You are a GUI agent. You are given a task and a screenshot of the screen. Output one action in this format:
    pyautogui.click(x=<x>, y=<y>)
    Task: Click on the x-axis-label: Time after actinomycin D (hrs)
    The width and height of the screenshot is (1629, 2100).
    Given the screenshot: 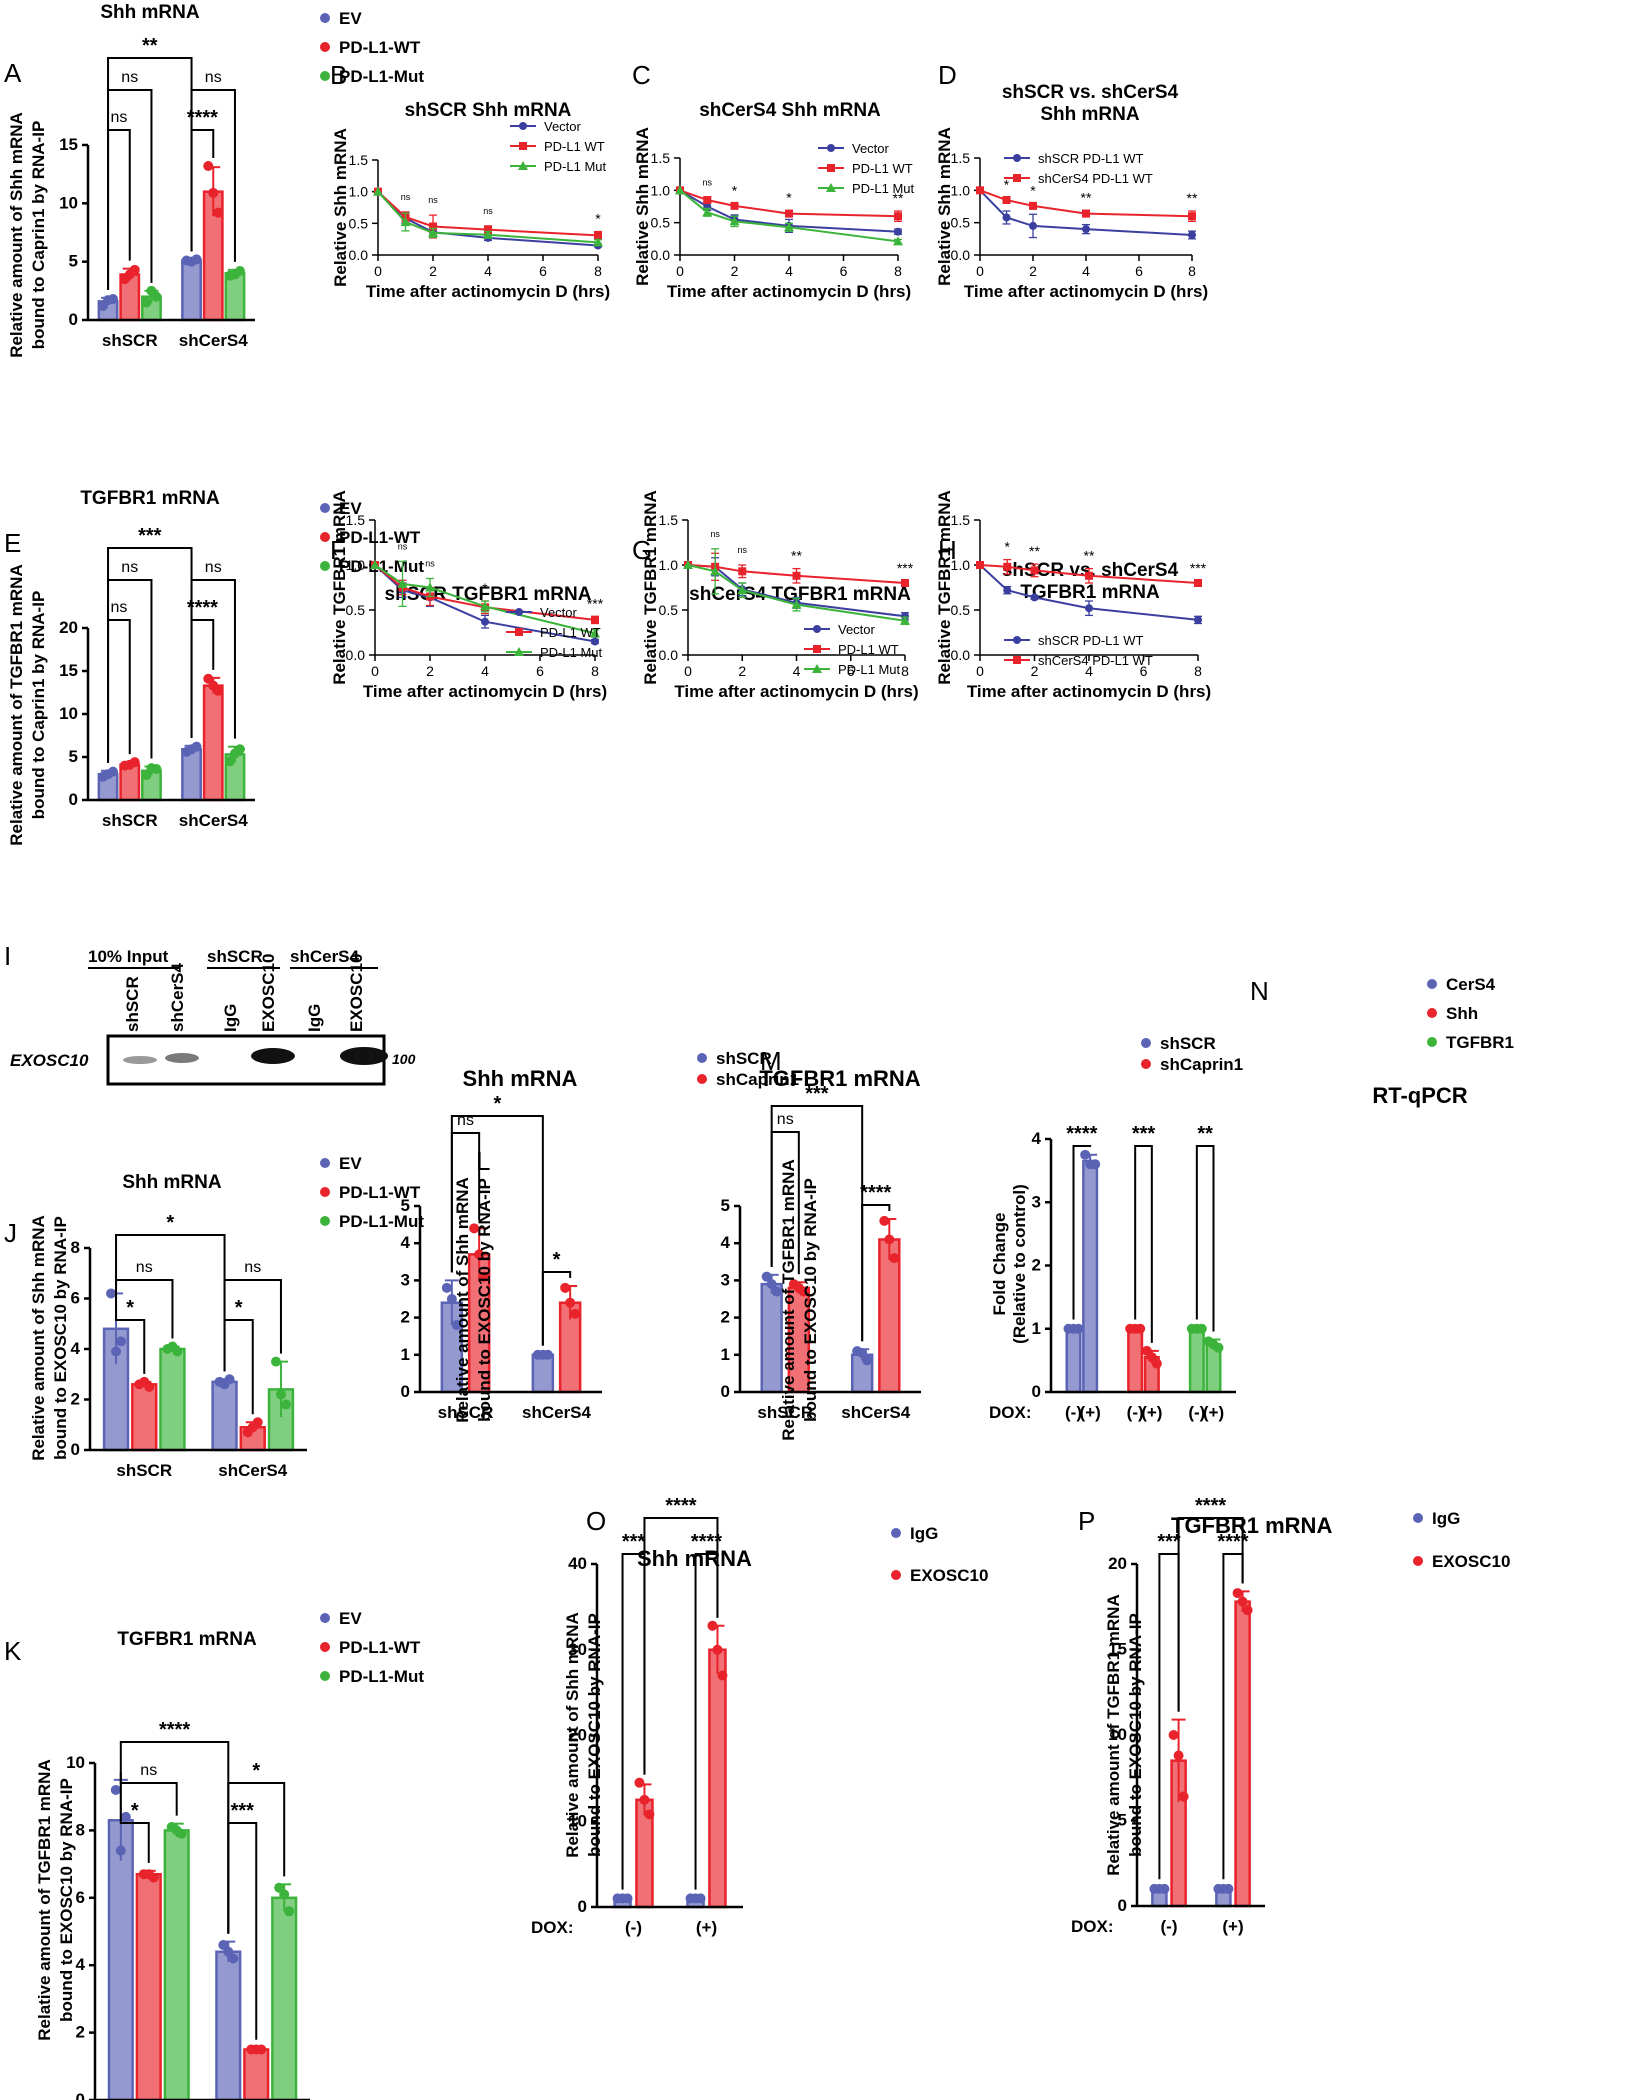 What is the action you would take?
    pyautogui.click(x=1086, y=291)
    